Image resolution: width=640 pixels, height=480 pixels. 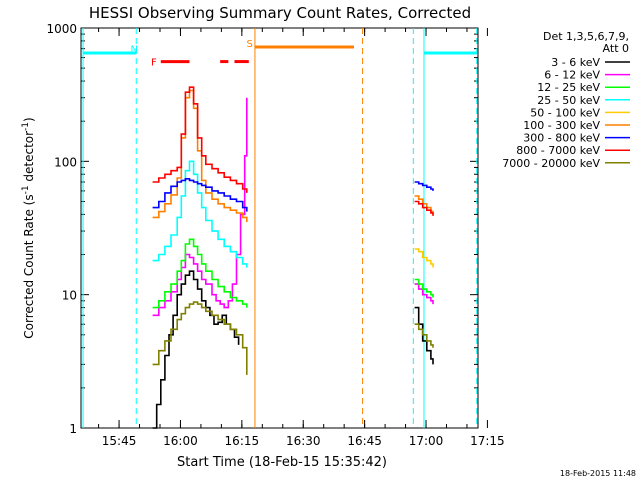 I want to click on legend-label: 50 - 100 keV, so click(x=565, y=112).